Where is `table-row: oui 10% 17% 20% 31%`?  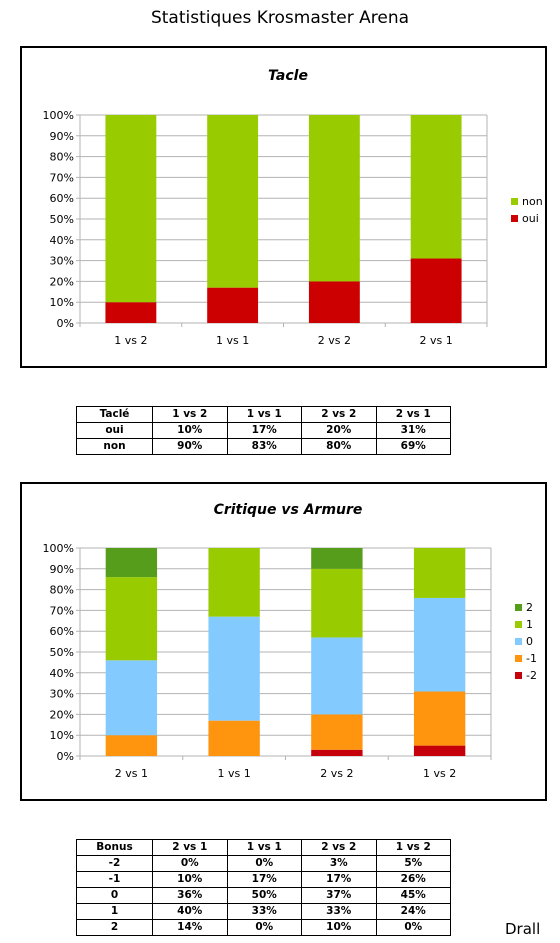 table-row: oui 10% 17% 20% 31% is located at coordinates (263, 430).